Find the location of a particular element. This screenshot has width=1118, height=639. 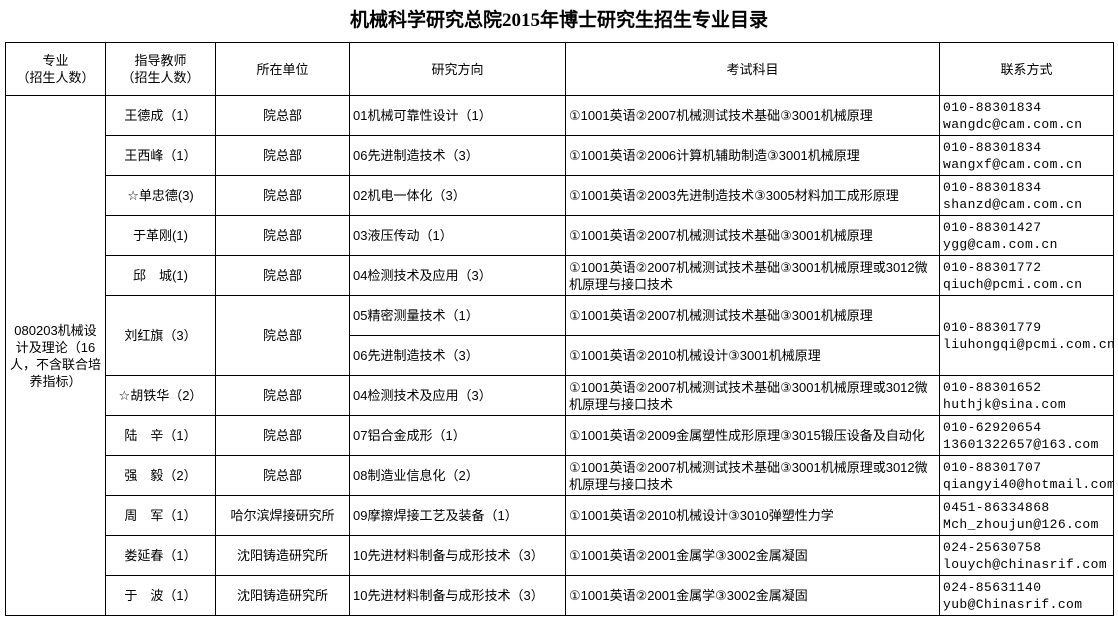

contact-email: wangdc@cam.com.cn is located at coordinates (1013, 124).